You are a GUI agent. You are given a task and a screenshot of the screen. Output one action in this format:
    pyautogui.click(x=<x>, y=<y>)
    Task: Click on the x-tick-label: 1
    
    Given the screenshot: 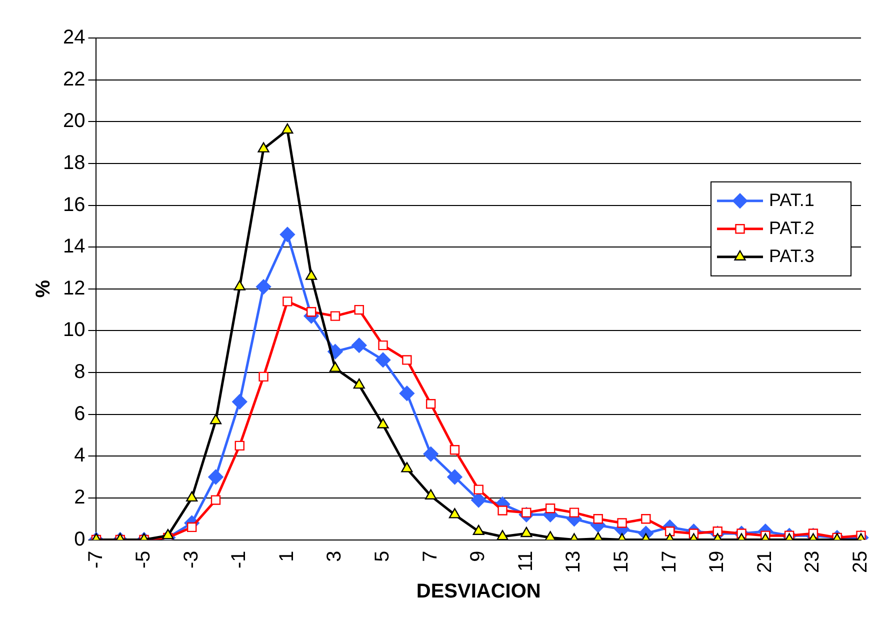 What is the action you would take?
    pyautogui.click(x=287, y=556)
    